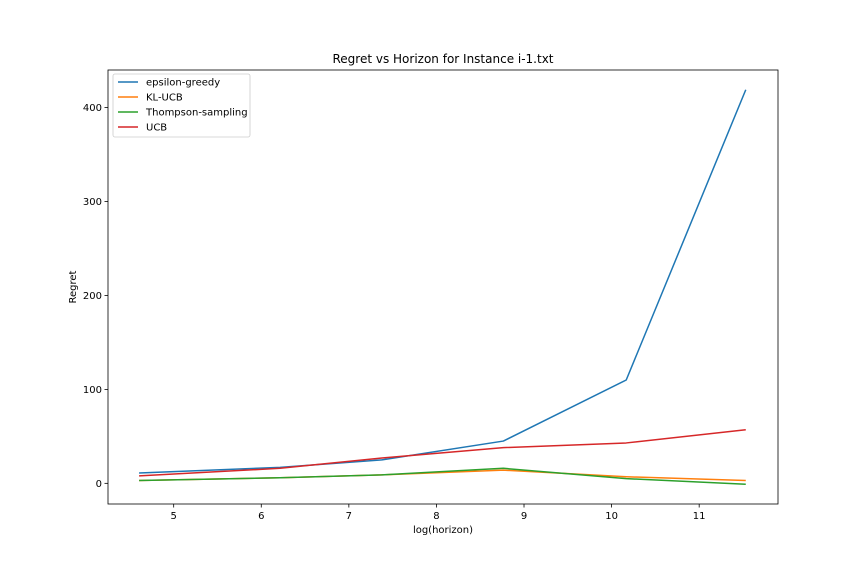 The image size is (864, 576). Describe the element at coordinates (156, 128) in the screenshot. I see `legend-label-3: UCB` at that location.